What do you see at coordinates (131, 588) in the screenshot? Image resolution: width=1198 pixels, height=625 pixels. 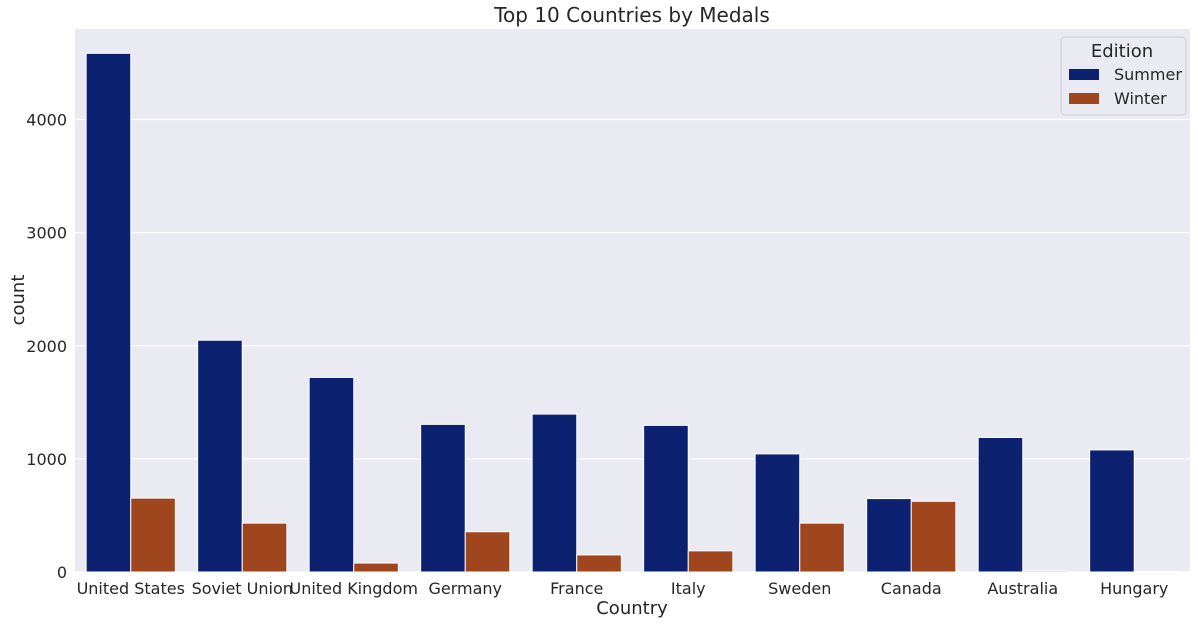 I see `x-tick-label: United States` at bounding box center [131, 588].